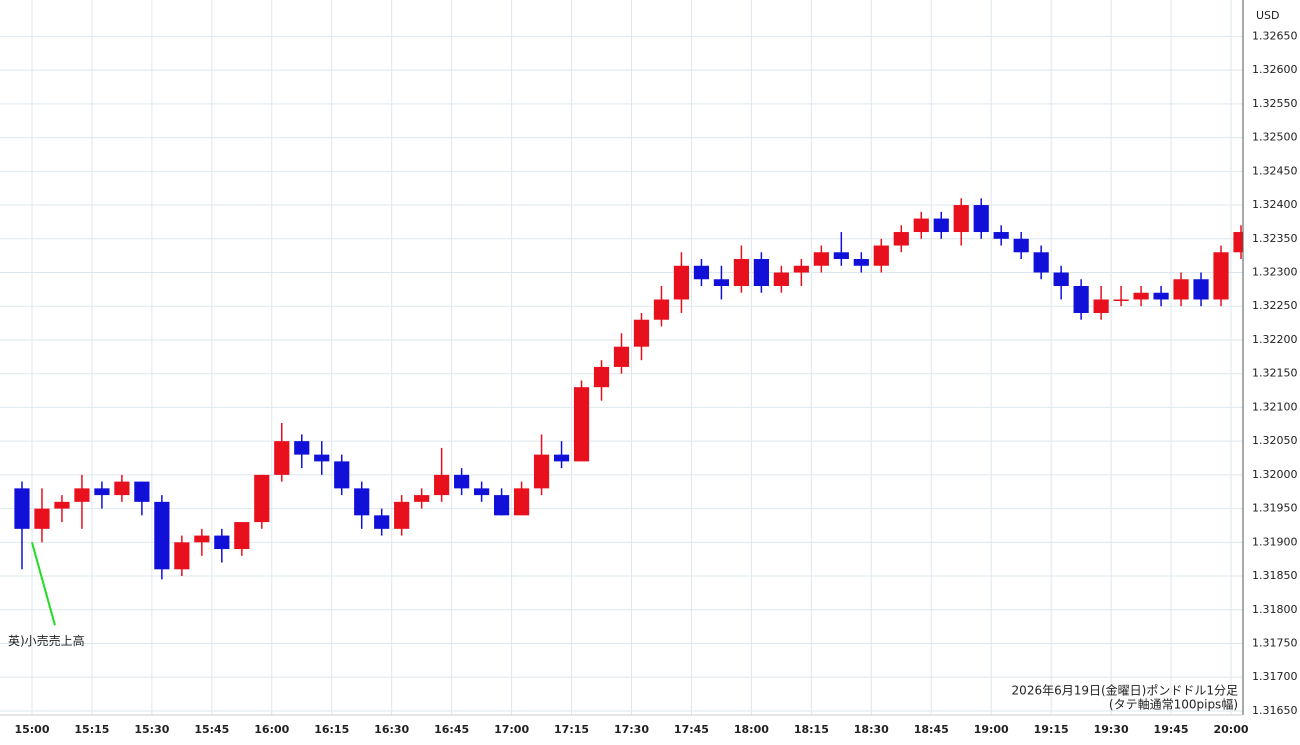 Image resolution: width=1300 pixels, height=745 pixels. I want to click on y-tick-label: 1.31900, so click(1275, 541).